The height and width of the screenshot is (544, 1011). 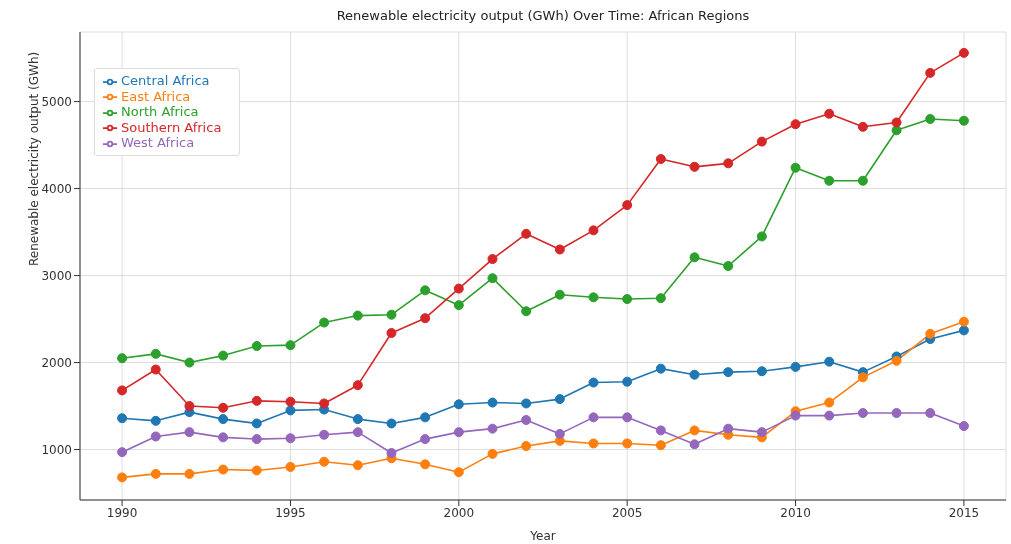 I want to click on y-tick-label: 1000, so click(x=56, y=449).